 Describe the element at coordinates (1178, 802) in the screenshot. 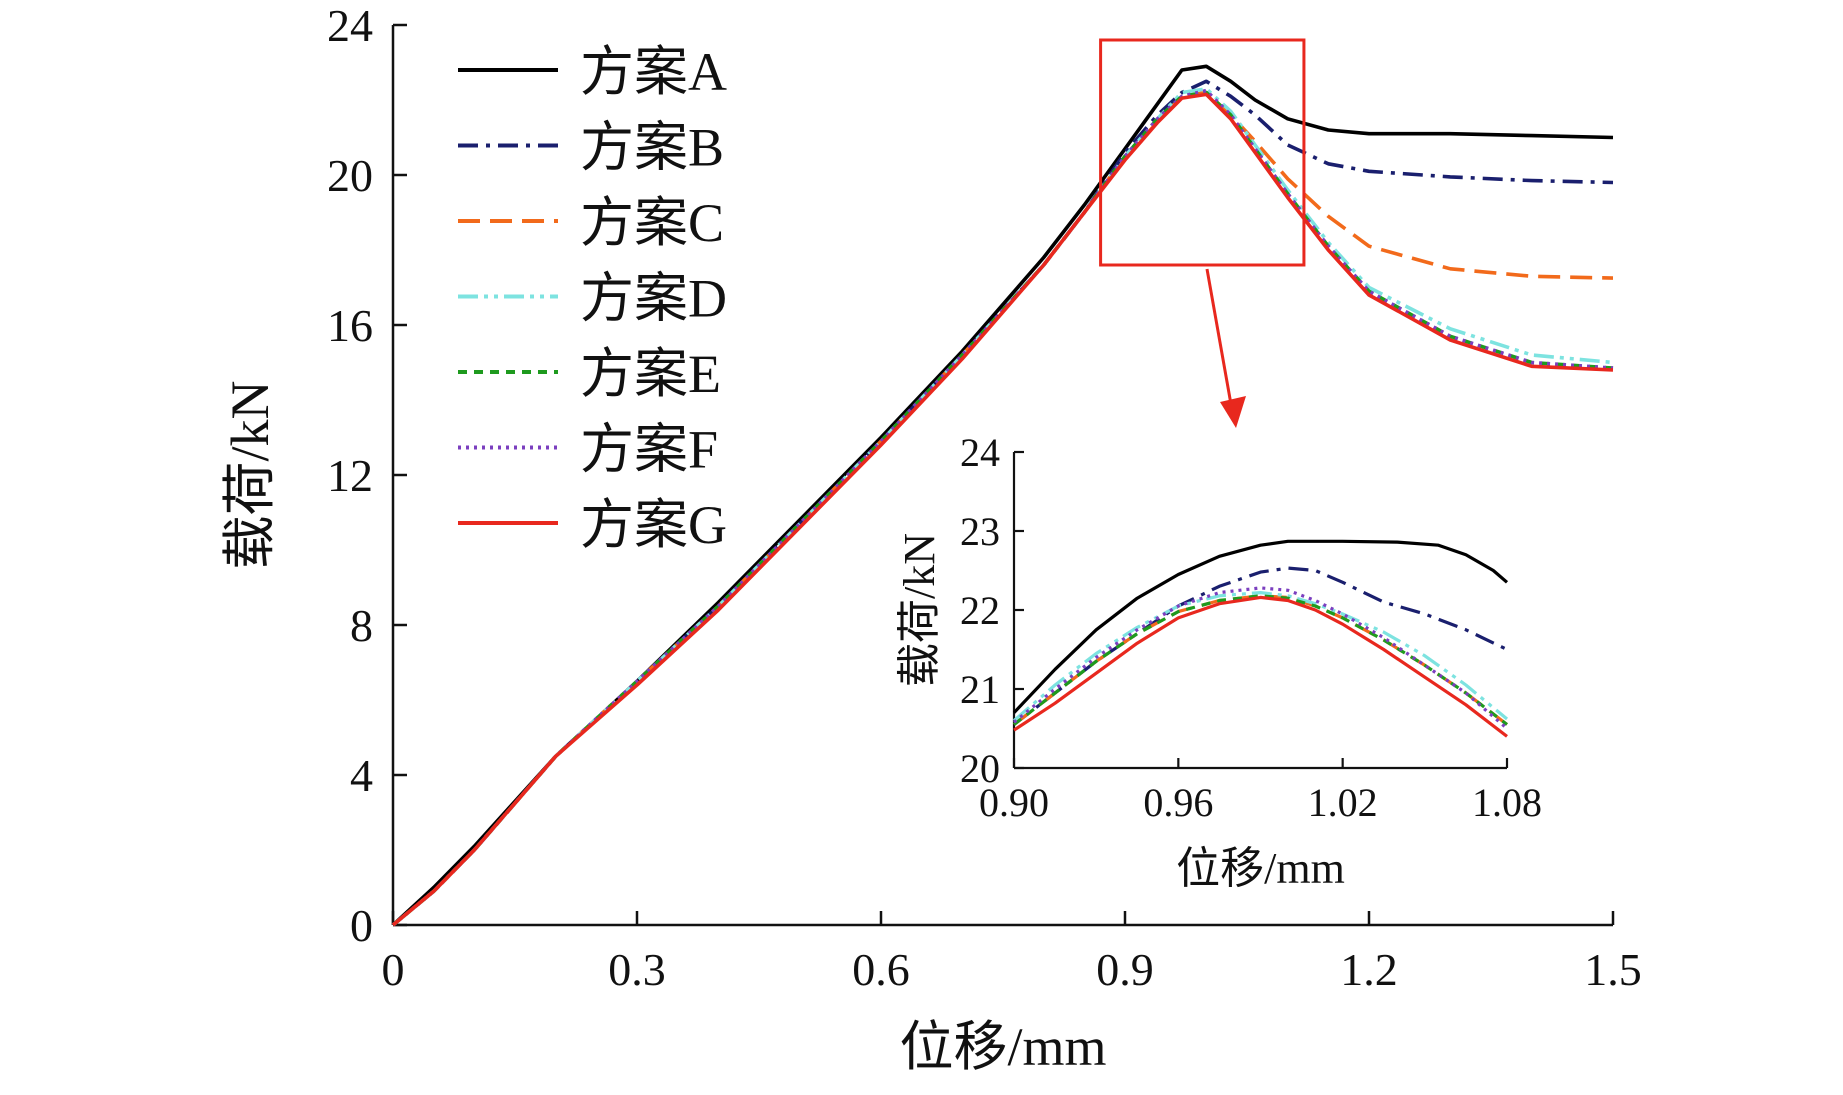

I see `x-tick-label: 0.96` at that location.